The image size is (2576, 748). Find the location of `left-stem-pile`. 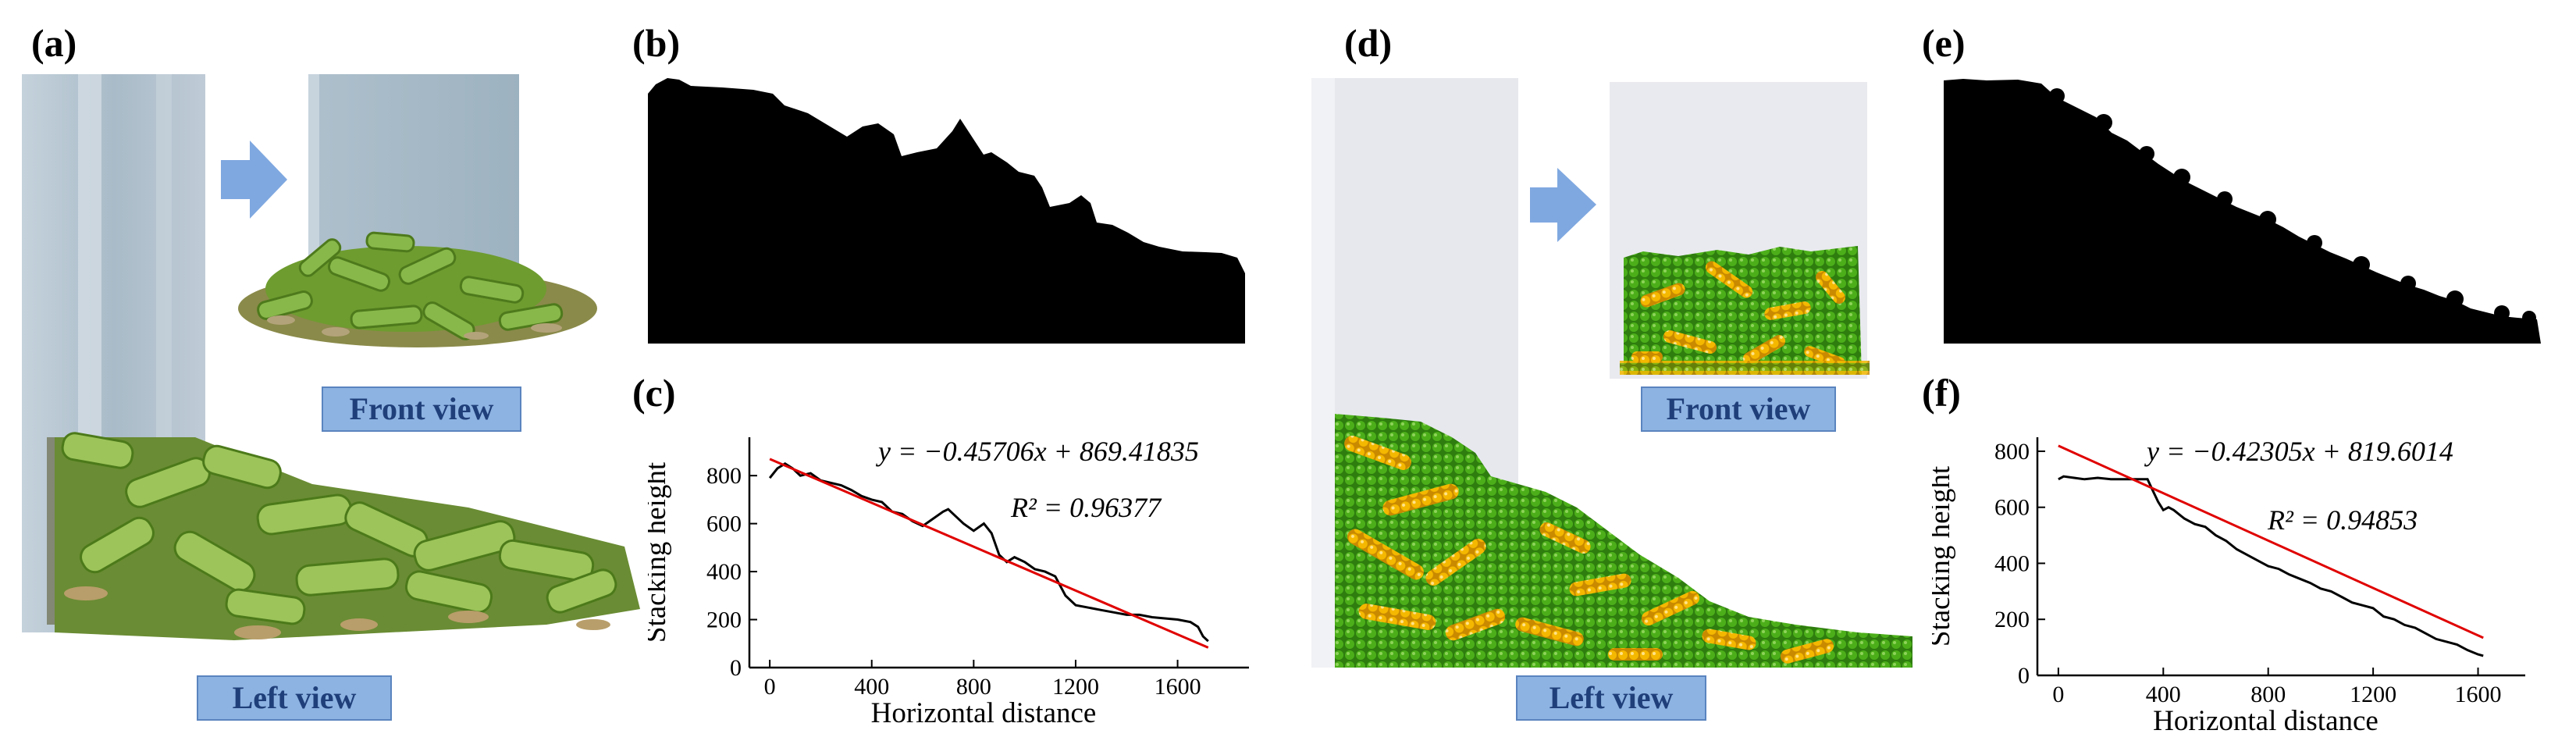

left-stem-pile is located at coordinates (347, 536).